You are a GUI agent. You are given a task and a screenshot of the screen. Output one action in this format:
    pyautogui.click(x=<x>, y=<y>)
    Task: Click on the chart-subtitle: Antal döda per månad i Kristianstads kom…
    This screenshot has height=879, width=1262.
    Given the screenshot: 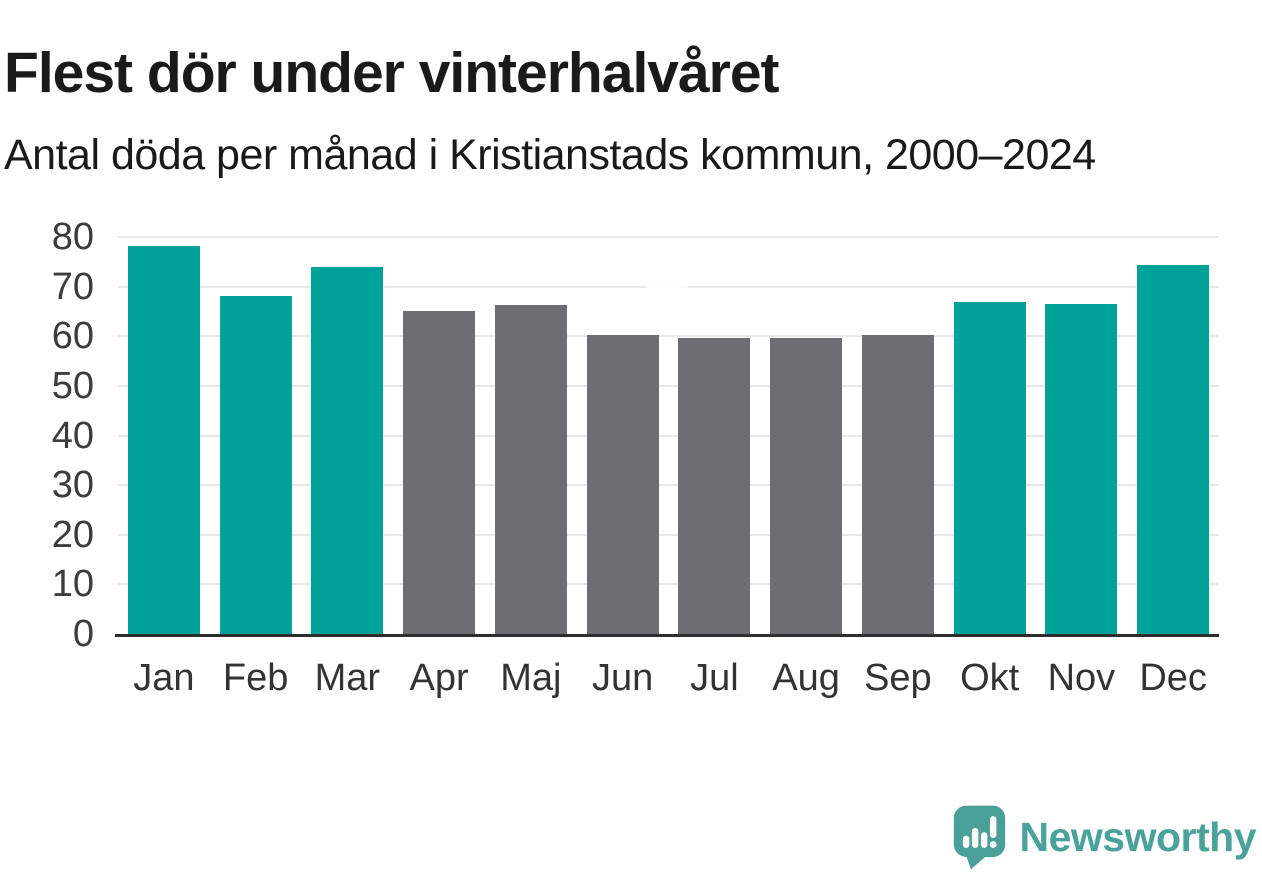 What is the action you would take?
    pyautogui.click(x=550, y=155)
    